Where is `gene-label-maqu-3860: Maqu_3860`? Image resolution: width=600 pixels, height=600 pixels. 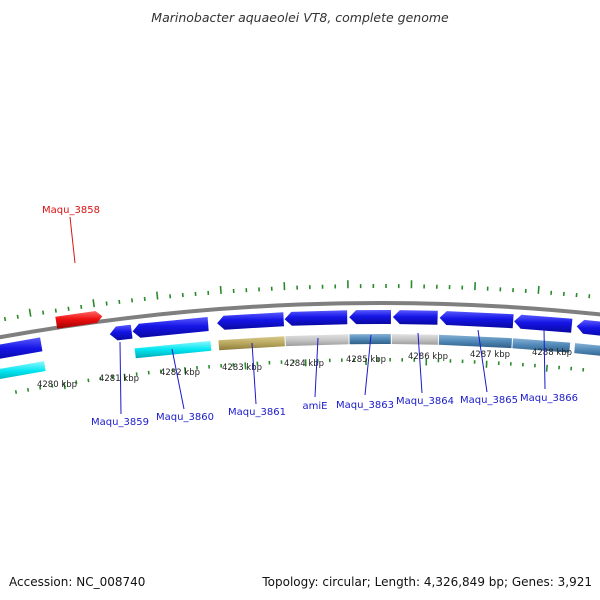
gene-label-maqu-3860: Maqu_3860 is located at coordinates (185, 417).